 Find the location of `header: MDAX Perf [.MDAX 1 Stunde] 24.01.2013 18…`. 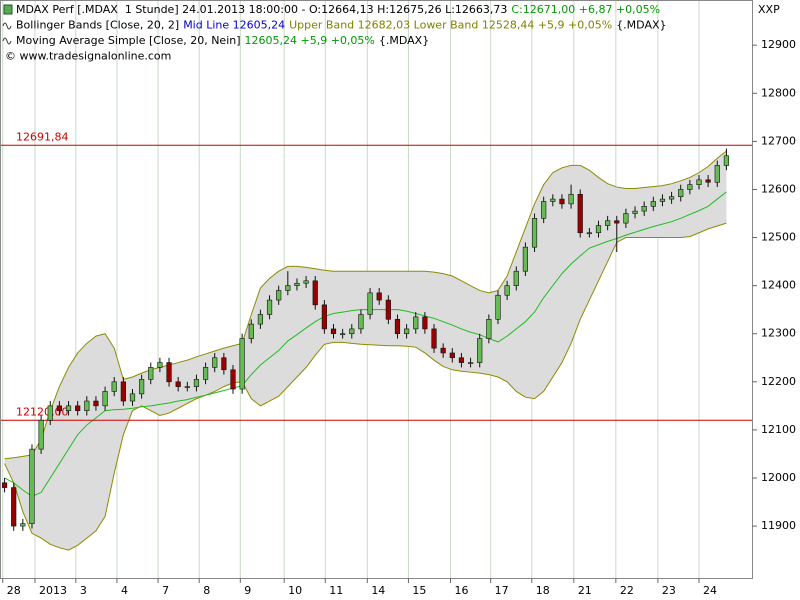

header: MDAX Perf [.MDAX 1 Stunde] 24.01.2013 18… is located at coordinates (334, 33).